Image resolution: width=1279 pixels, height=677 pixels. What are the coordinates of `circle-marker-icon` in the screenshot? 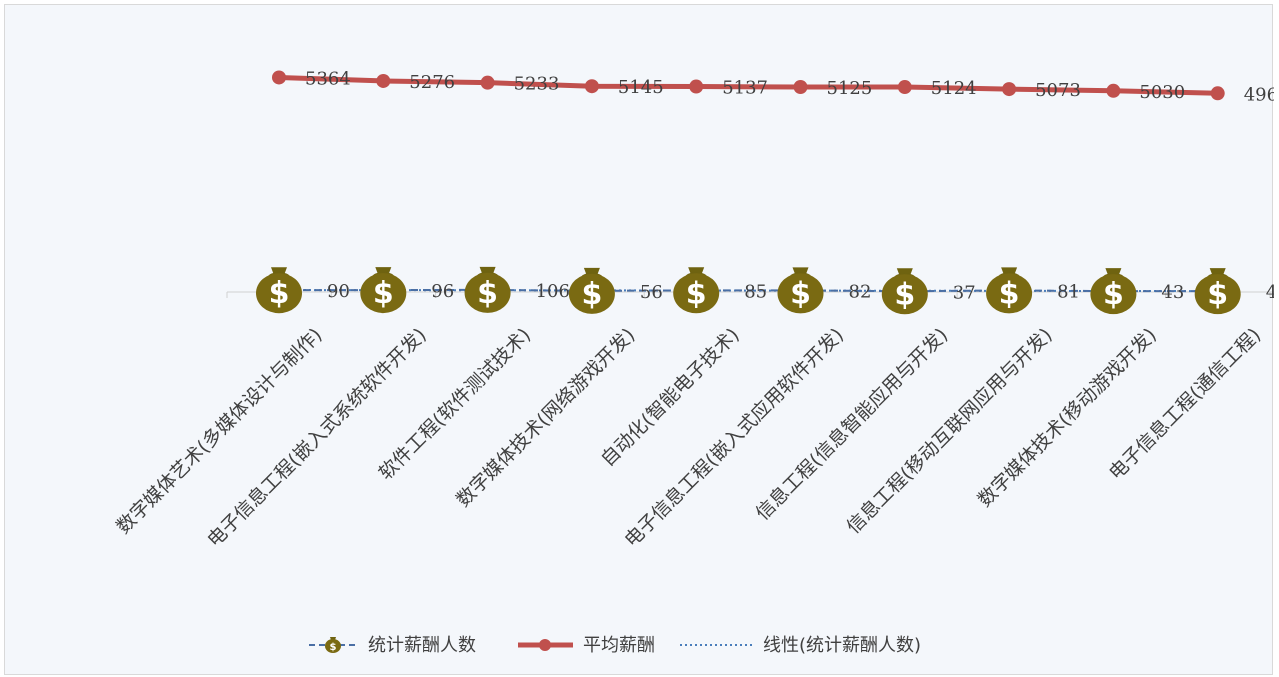 It's located at (545, 645).